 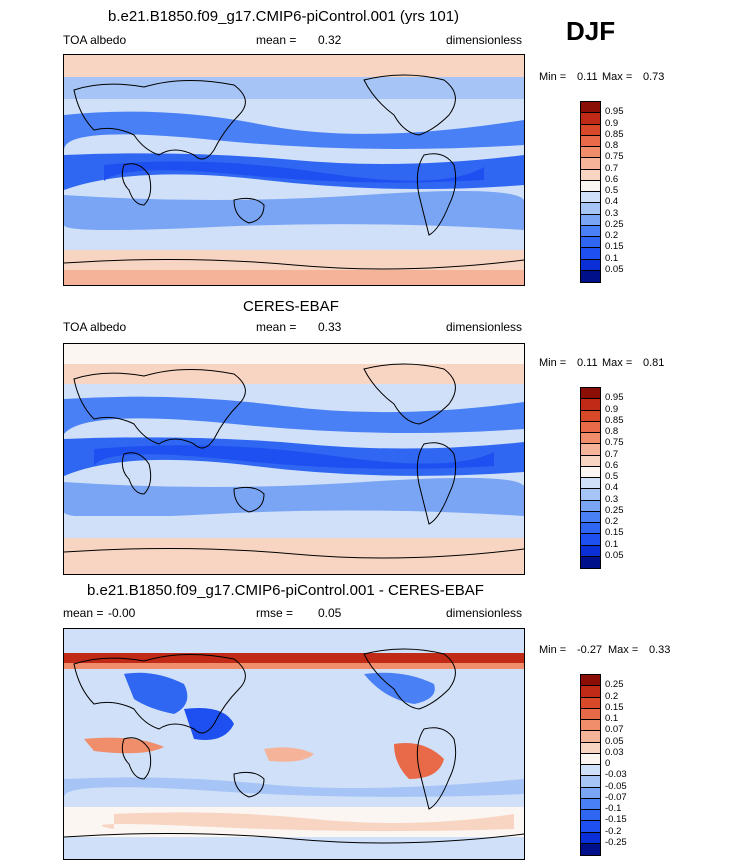 I want to click on colorbar-tick-label: -0.1, so click(x=613, y=808).